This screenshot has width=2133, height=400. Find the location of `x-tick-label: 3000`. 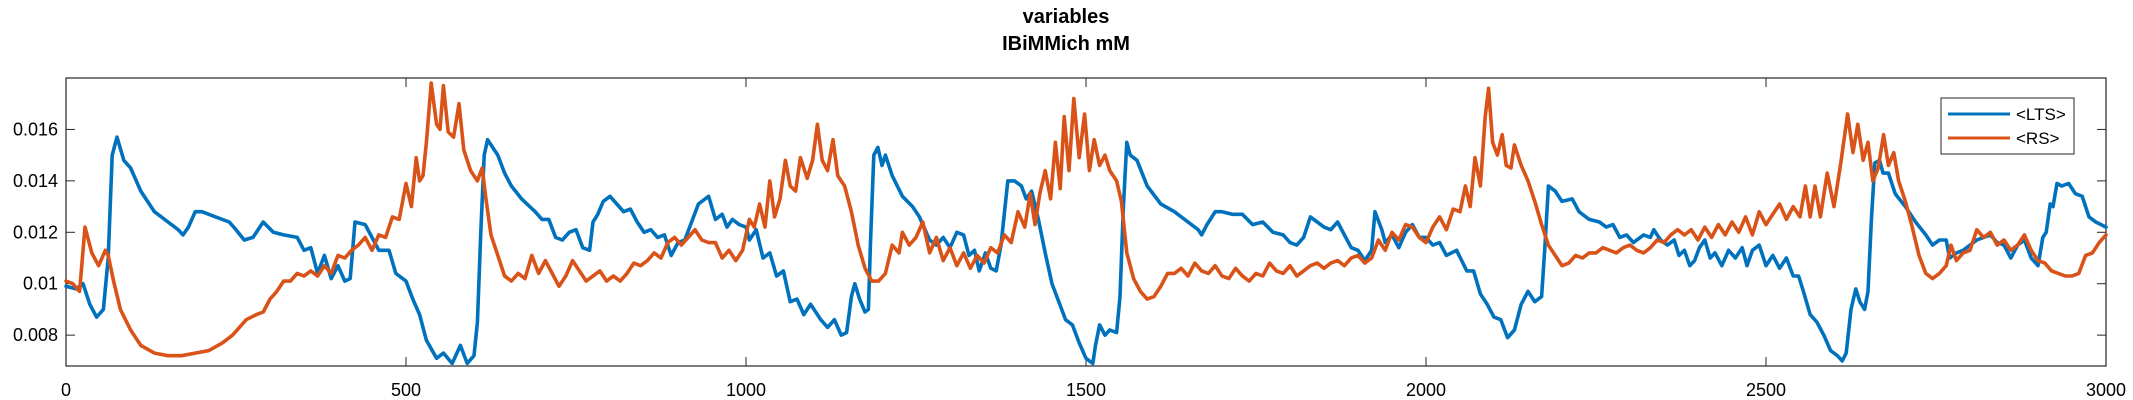

x-tick-label: 3000 is located at coordinates (2106, 390).